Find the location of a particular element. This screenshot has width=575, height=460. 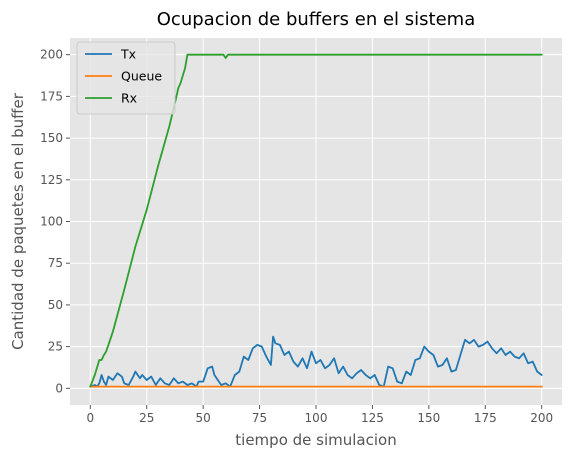

x-tick-label: 0 is located at coordinates (90, 418).